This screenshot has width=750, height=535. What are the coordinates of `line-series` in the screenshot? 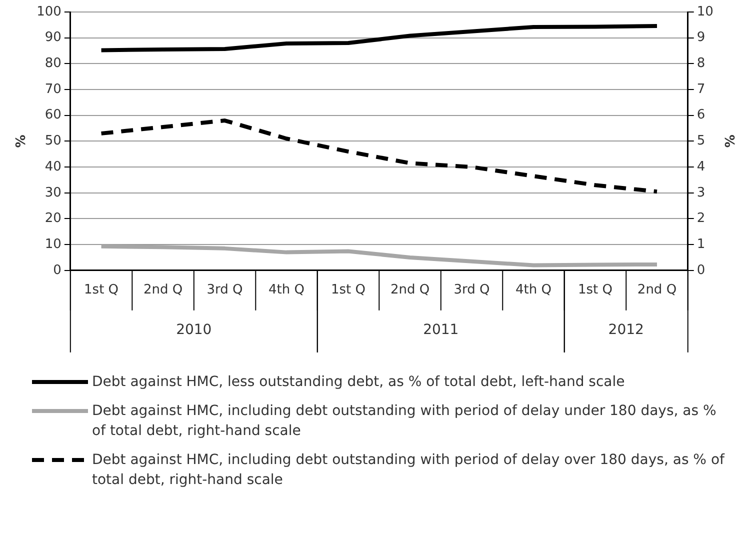 It's located at (379, 156).